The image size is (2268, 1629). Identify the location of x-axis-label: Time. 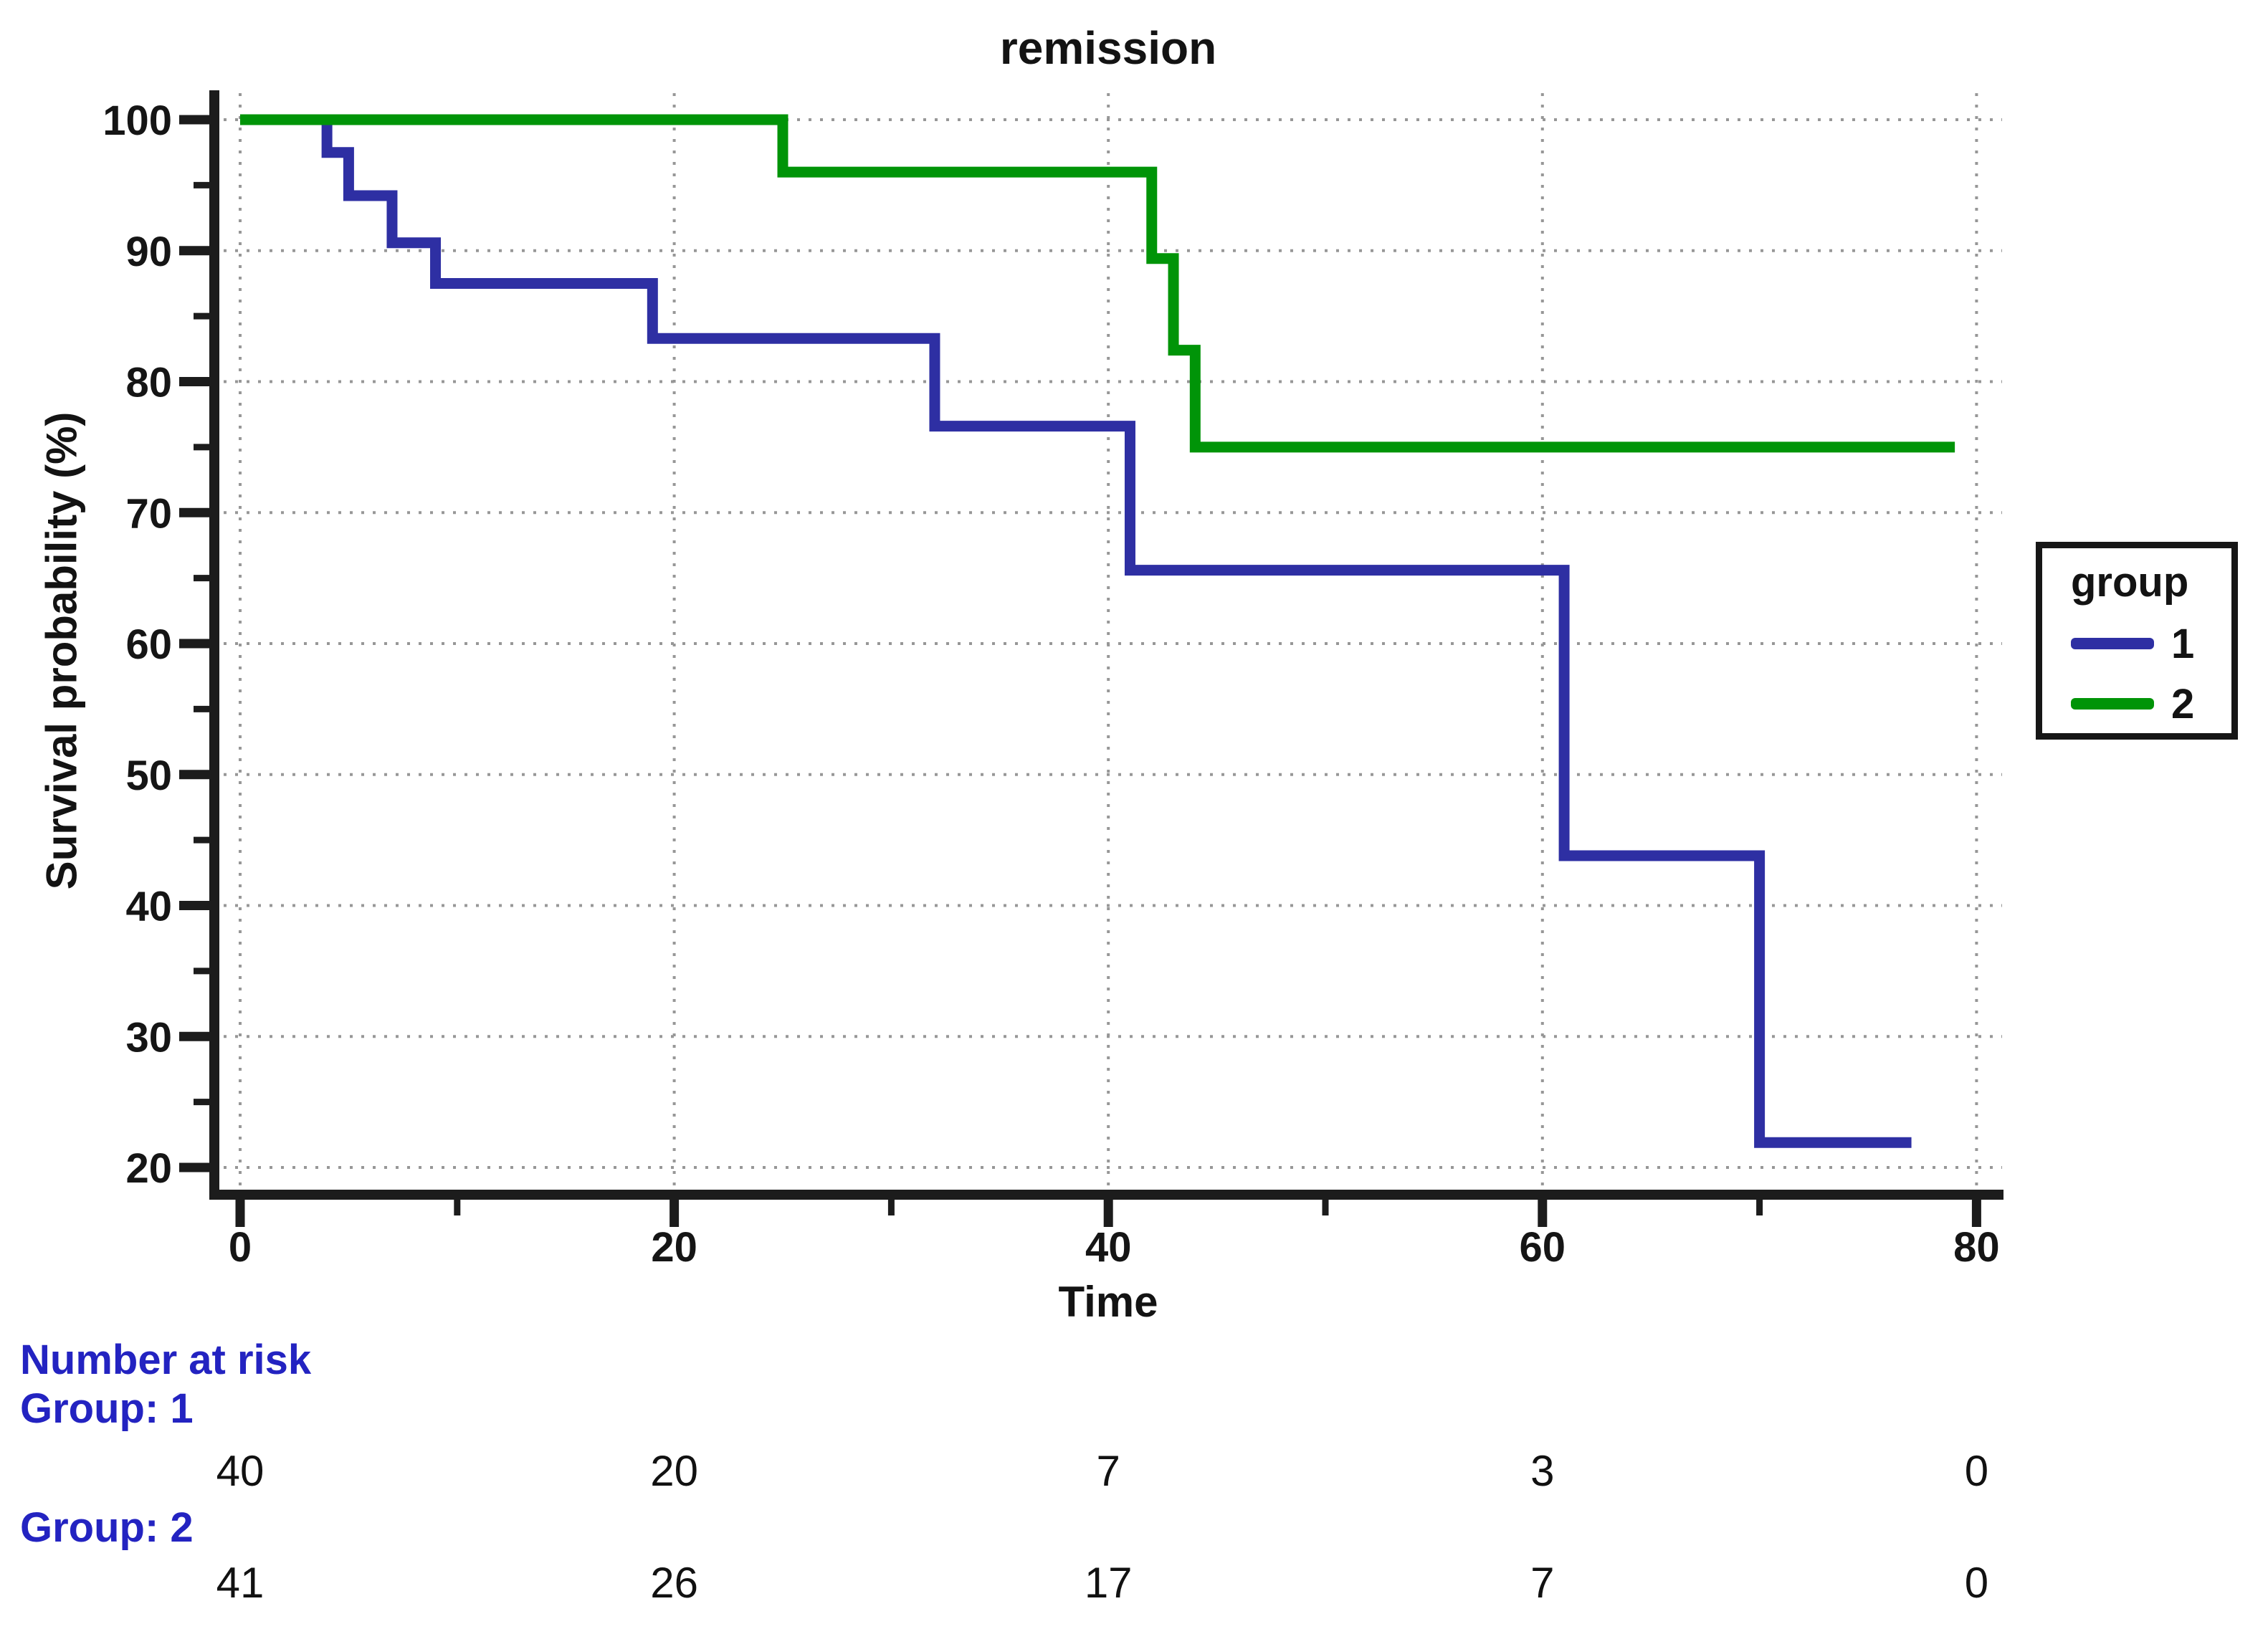
(1108, 1302).